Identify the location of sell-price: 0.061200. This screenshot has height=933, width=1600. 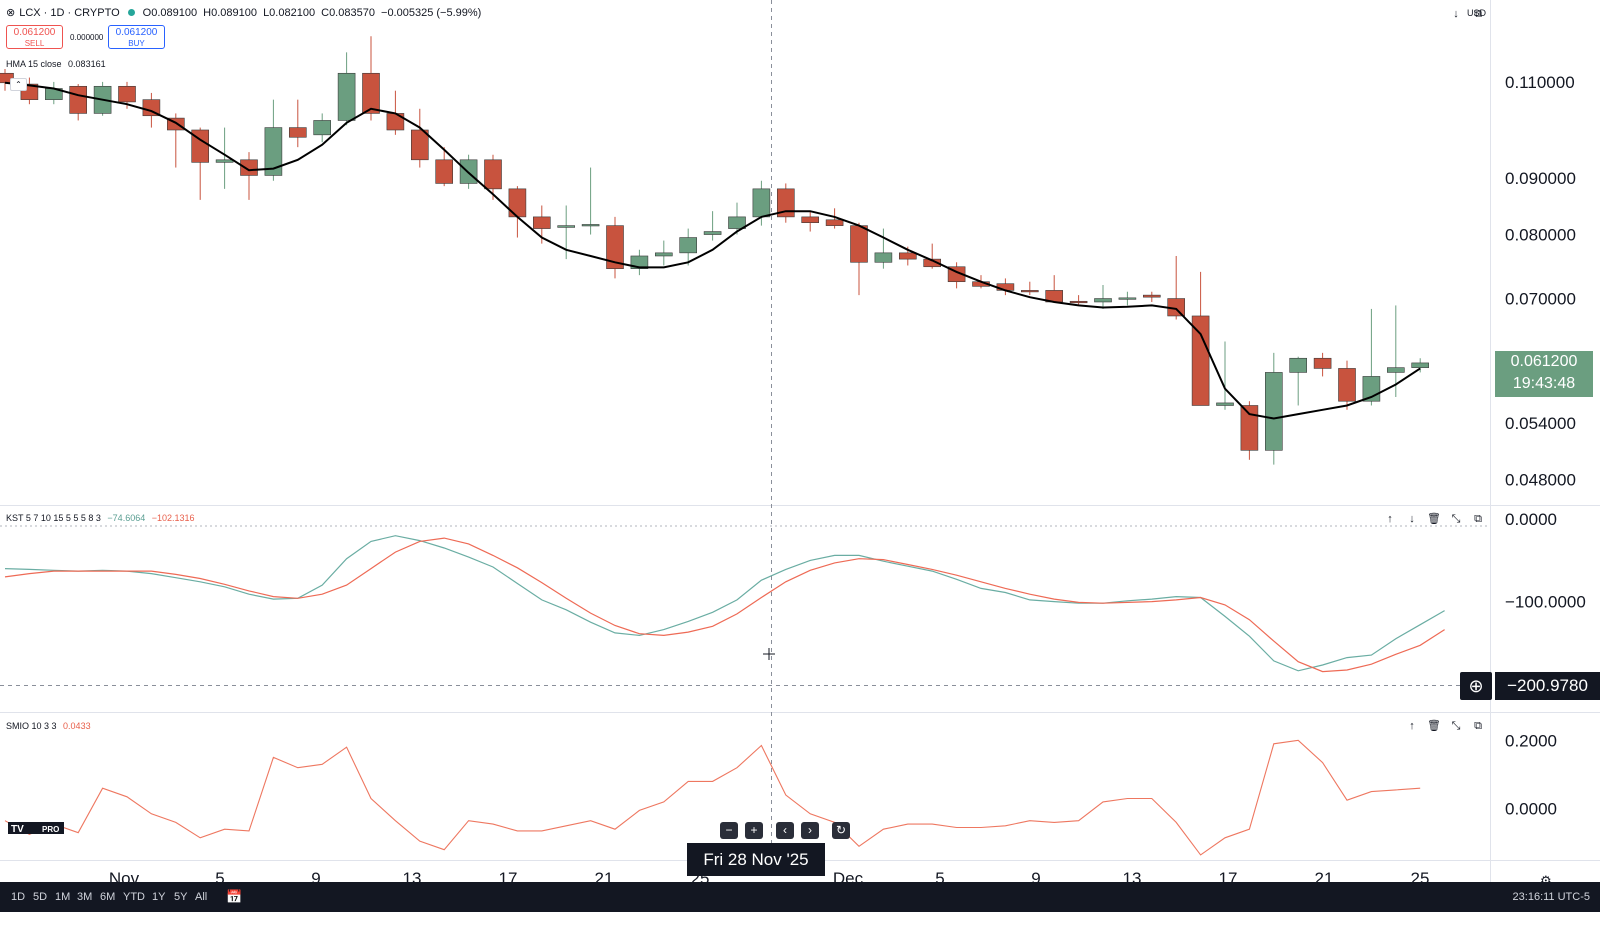
(34, 32).